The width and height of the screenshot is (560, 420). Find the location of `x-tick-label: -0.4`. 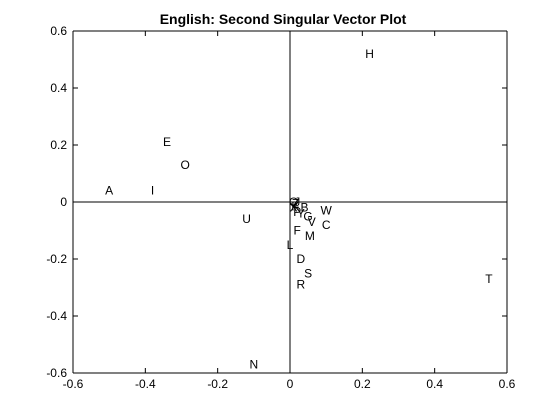

x-tick-label: -0.4 is located at coordinates (145, 384).